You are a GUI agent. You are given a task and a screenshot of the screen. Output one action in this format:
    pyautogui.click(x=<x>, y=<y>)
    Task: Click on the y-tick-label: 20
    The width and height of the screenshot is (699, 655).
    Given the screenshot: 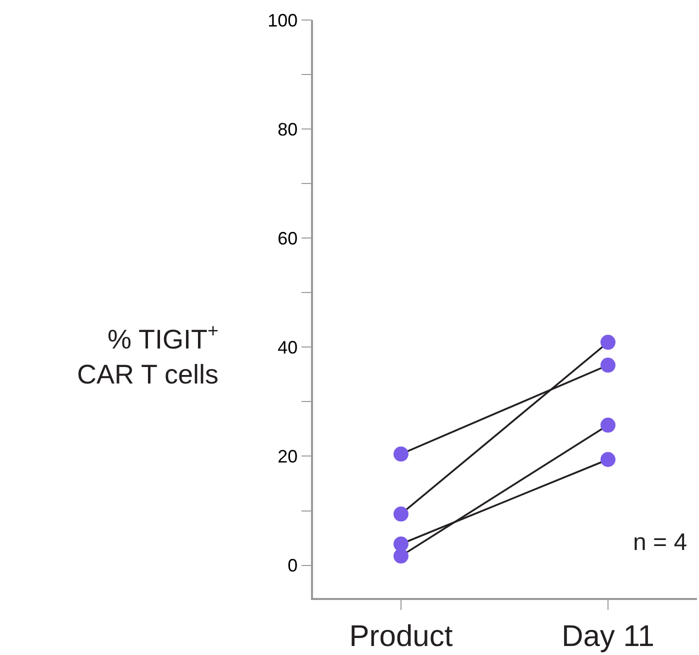 What is the action you would take?
    pyautogui.click(x=288, y=456)
    